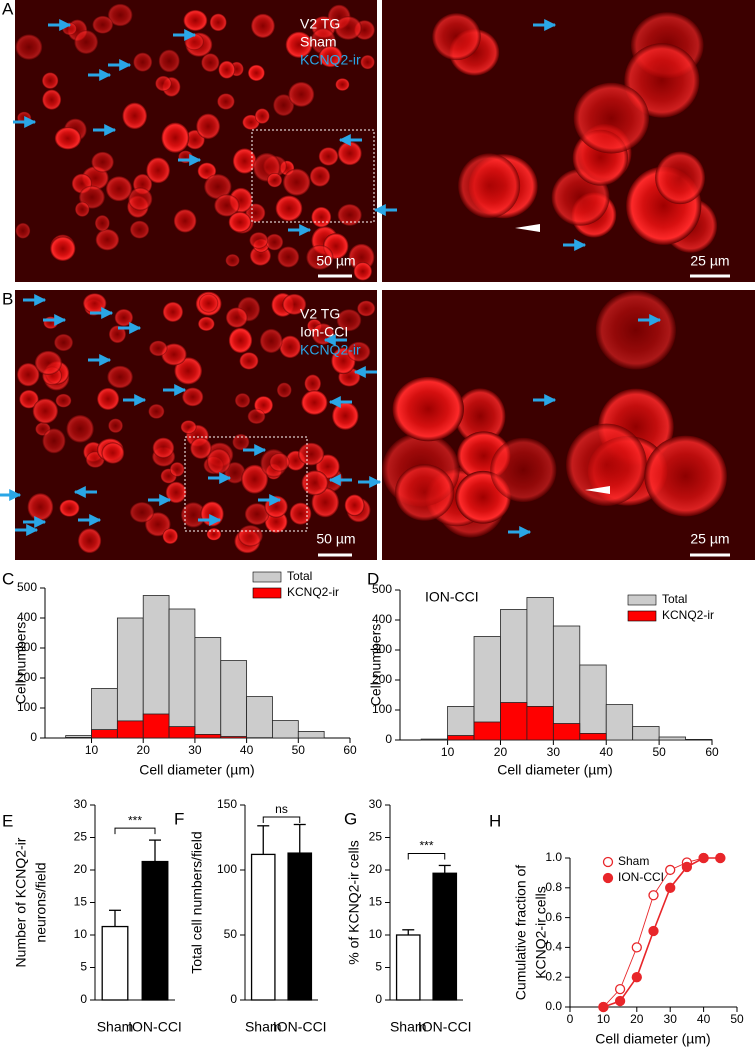 The image size is (755, 1050). What do you see at coordinates (231, 934) in the screenshot?
I see `y-tick-label: 50` at bounding box center [231, 934].